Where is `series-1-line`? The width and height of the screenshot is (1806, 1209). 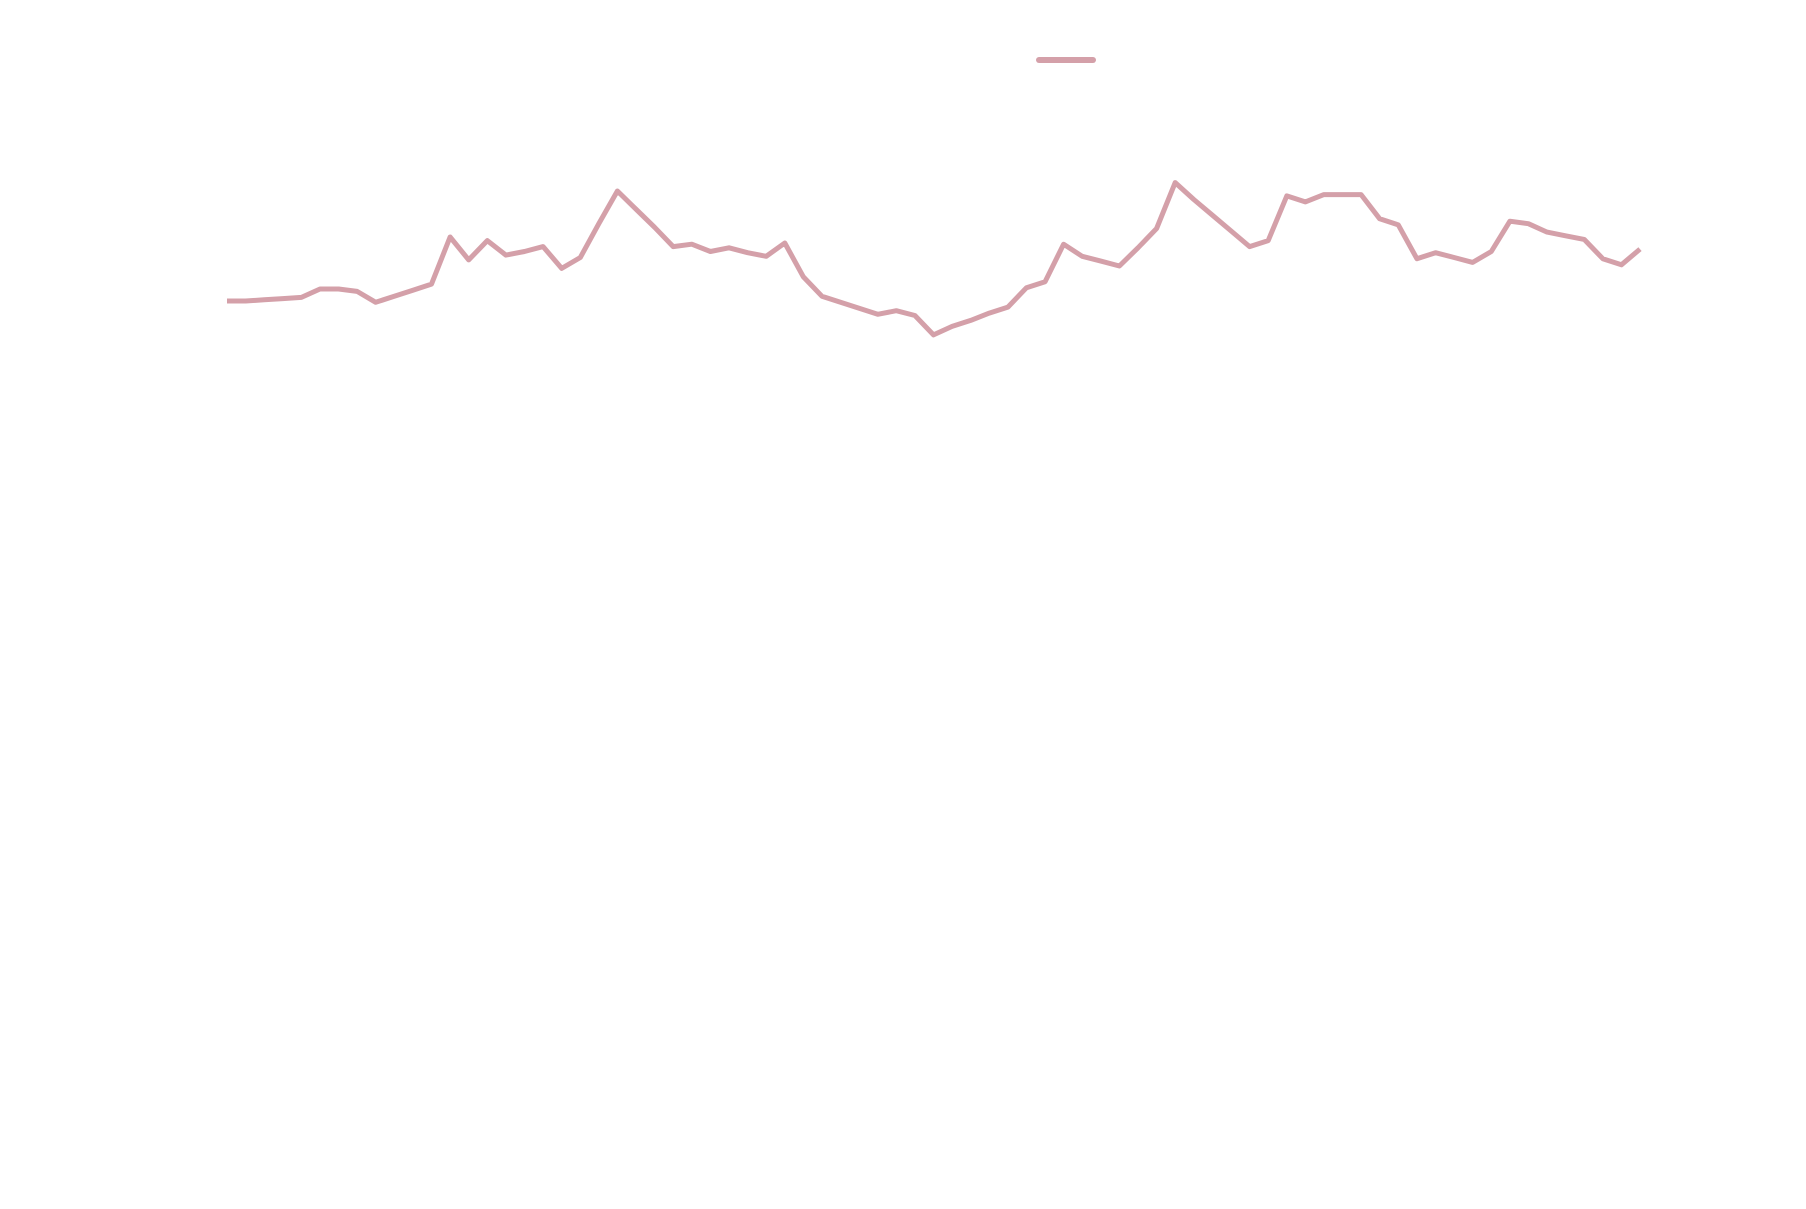 series-1-line is located at coordinates (934, 259).